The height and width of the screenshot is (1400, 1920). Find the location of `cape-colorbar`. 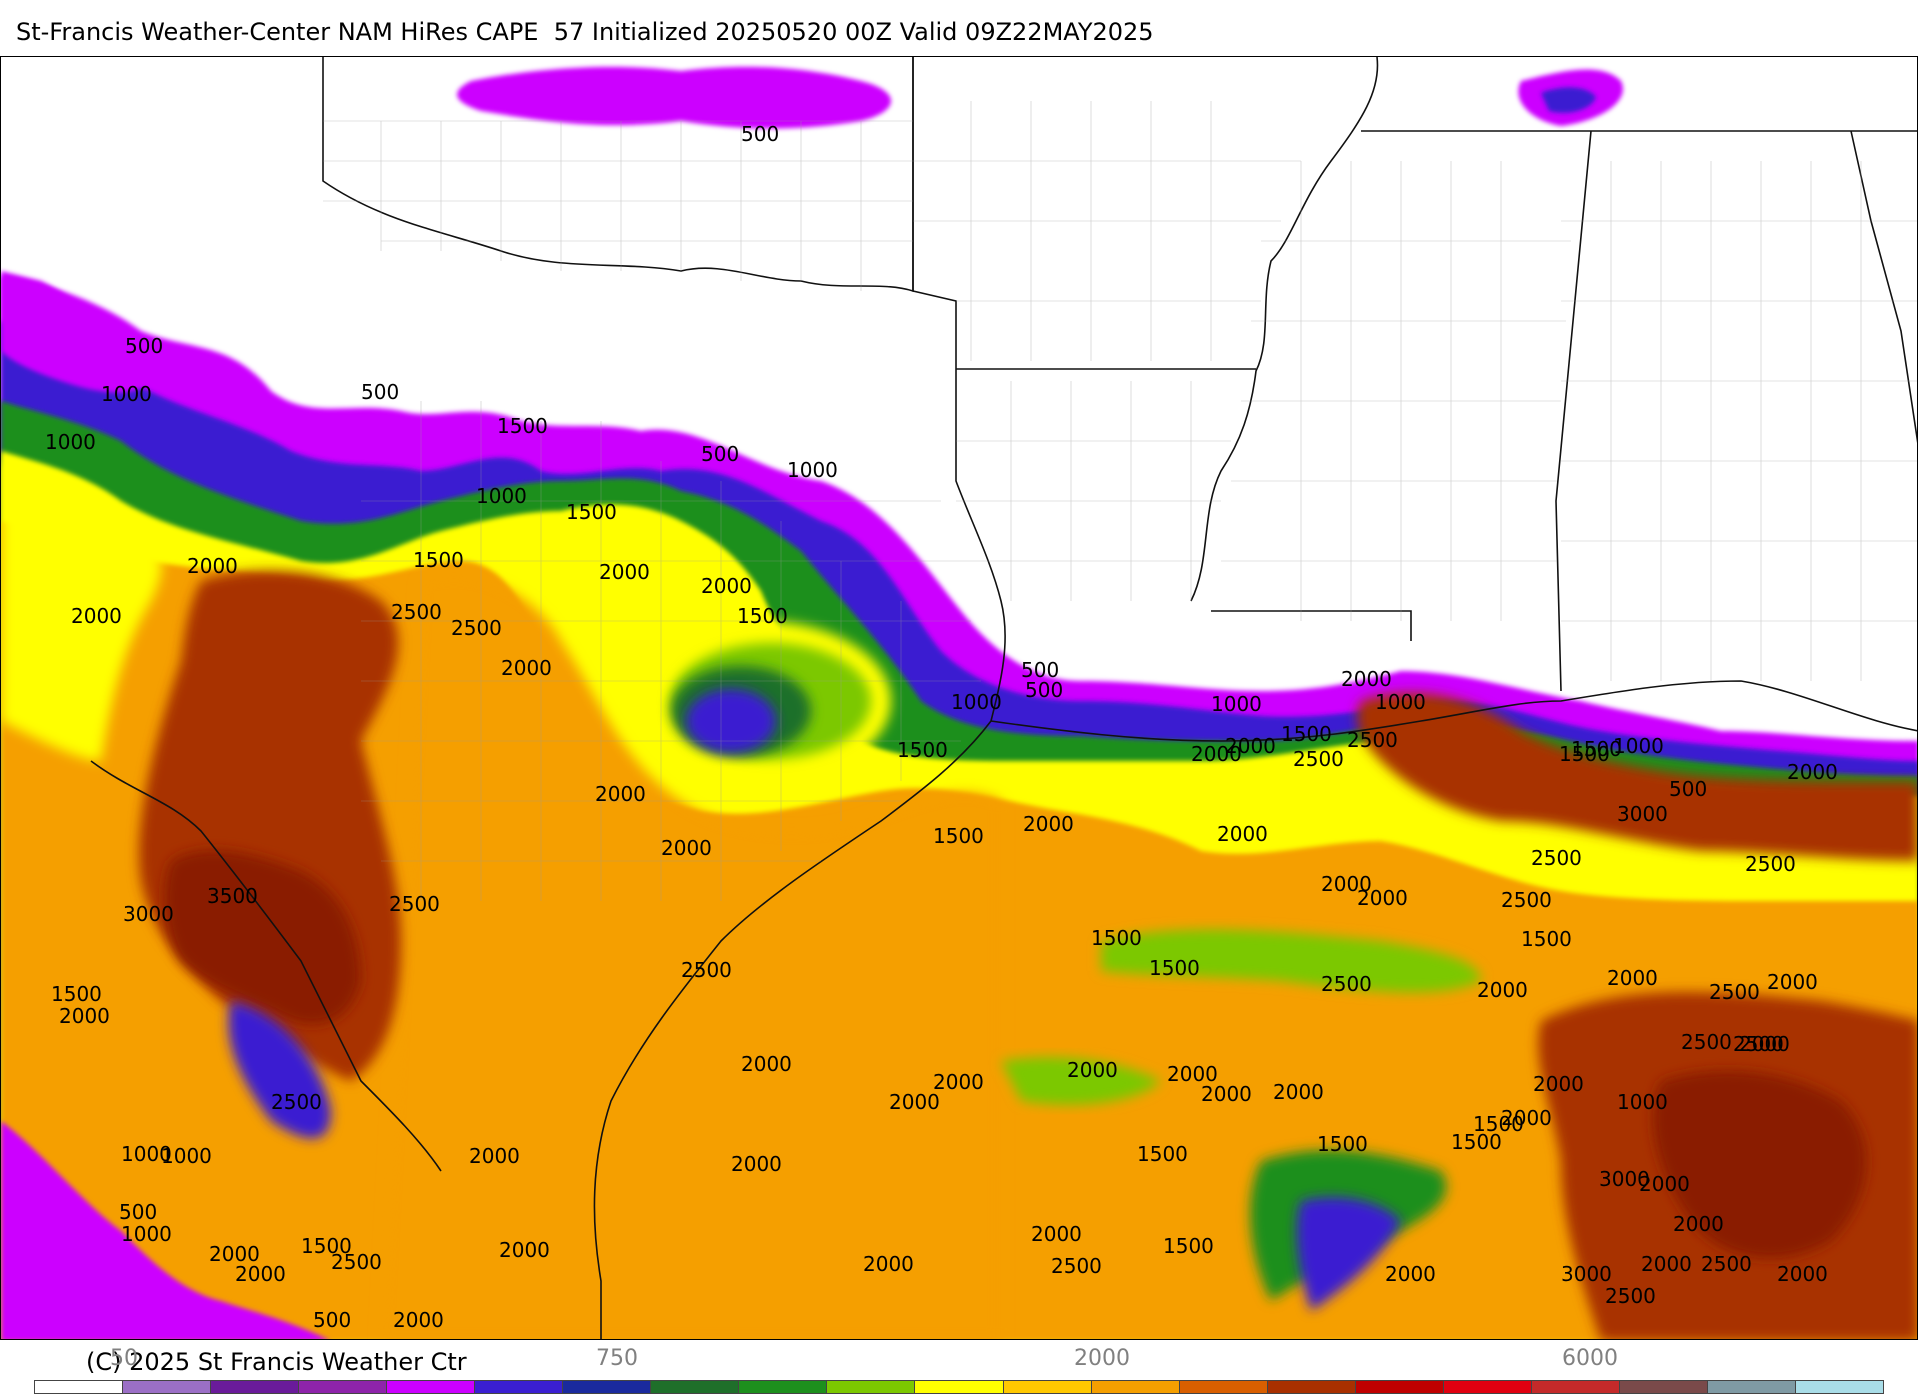

cape-colorbar is located at coordinates (959, 1387).